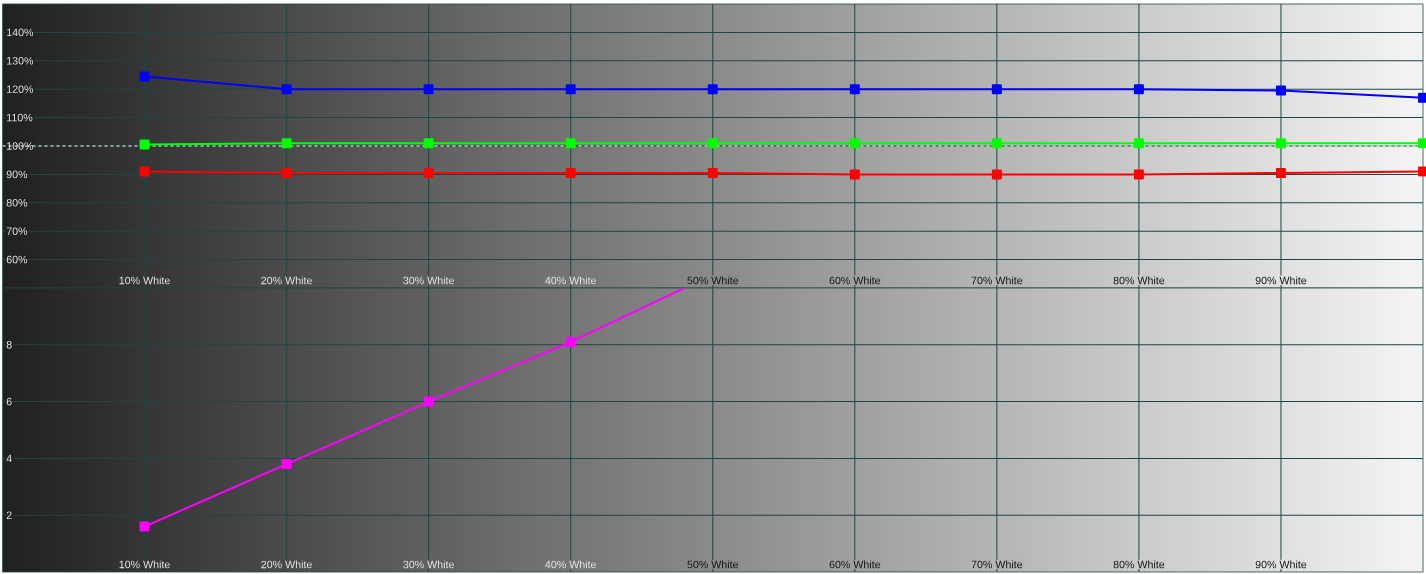 The width and height of the screenshot is (1426, 574). Describe the element at coordinates (9, 458) in the screenshot. I see `y-tick-label: 4` at that location.